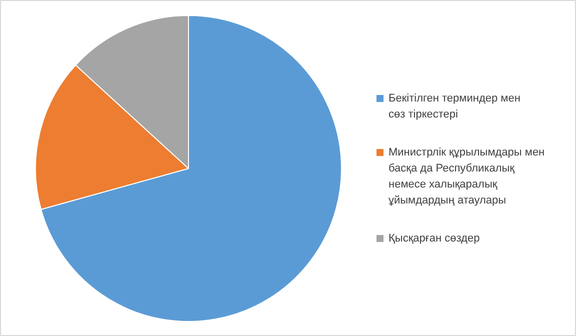  What do you see at coordinates (454, 106) in the screenshot?
I see `legend-label: Бекітілген терминдер мен сөз тіркестері` at bounding box center [454, 106].